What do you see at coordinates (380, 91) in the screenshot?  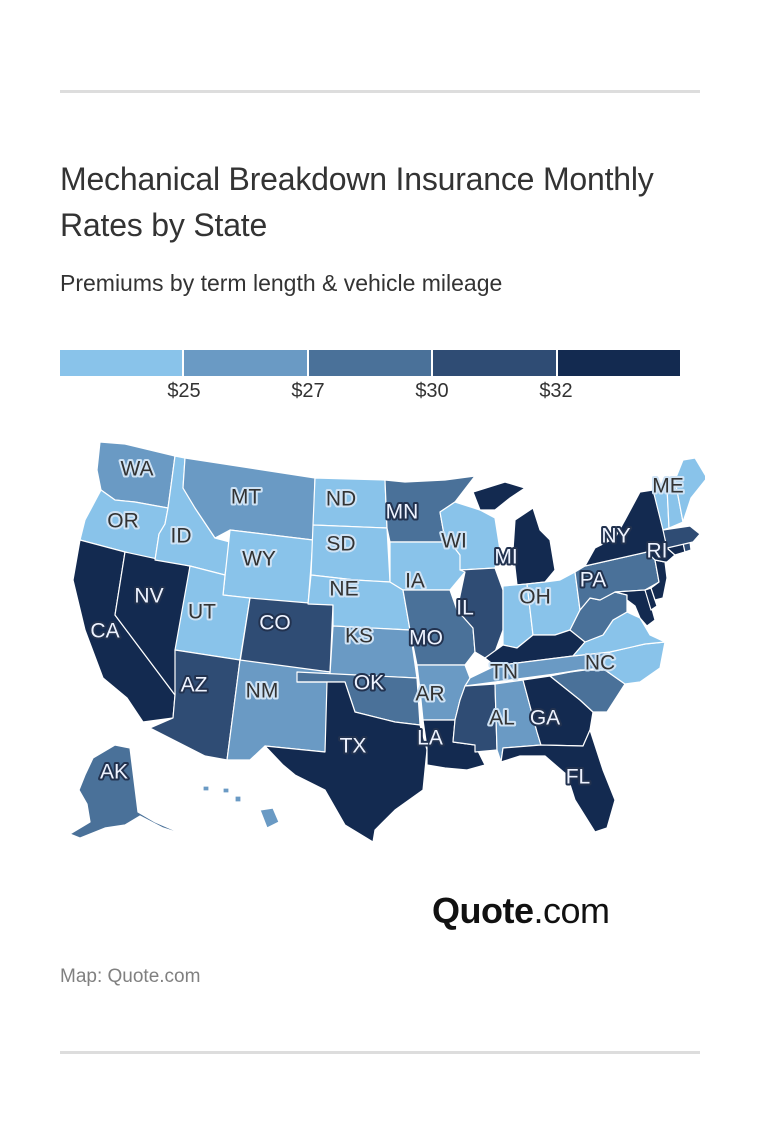 I see `top-divider` at bounding box center [380, 91].